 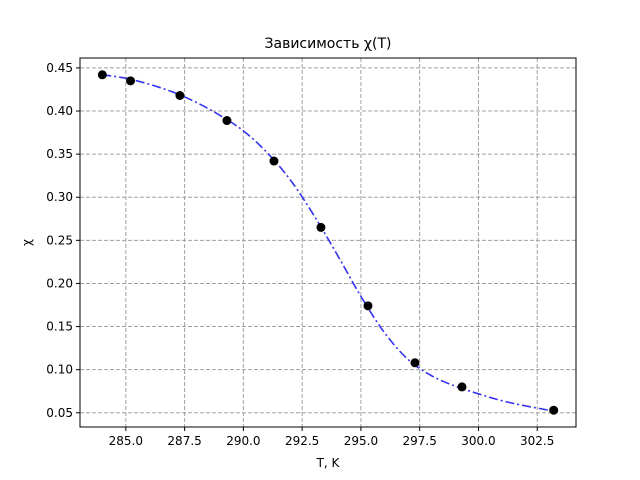 What do you see at coordinates (59, 154) in the screenshot?
I see `y-tick-label: 0.35` at bounding box center [59, 154].